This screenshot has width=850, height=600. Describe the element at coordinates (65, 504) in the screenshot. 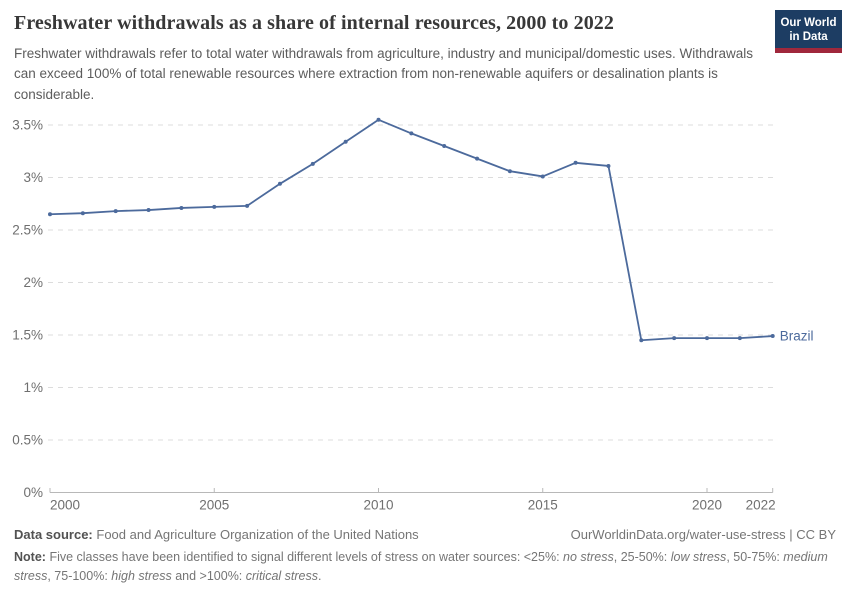

I see `x-axis-tick-label: 2000` at that location.